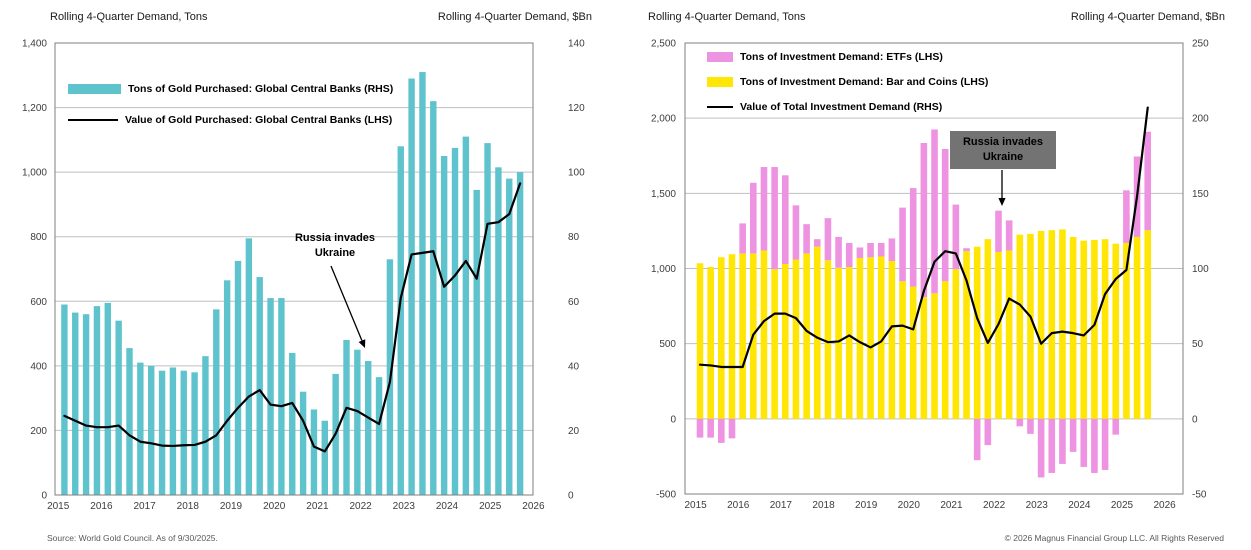  Describe the element at coordinates (574, 366) in the screenshot. I see `y-axis-right-label: 40` at that location.